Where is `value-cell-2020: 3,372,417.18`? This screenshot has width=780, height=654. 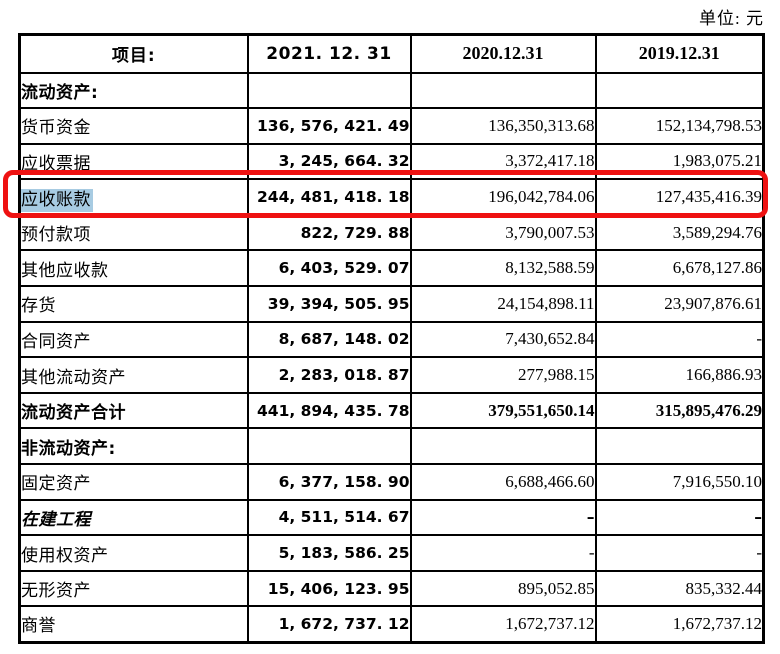
value-cell-2020: 3,372,417.18 is located at coordinates (503, 161).